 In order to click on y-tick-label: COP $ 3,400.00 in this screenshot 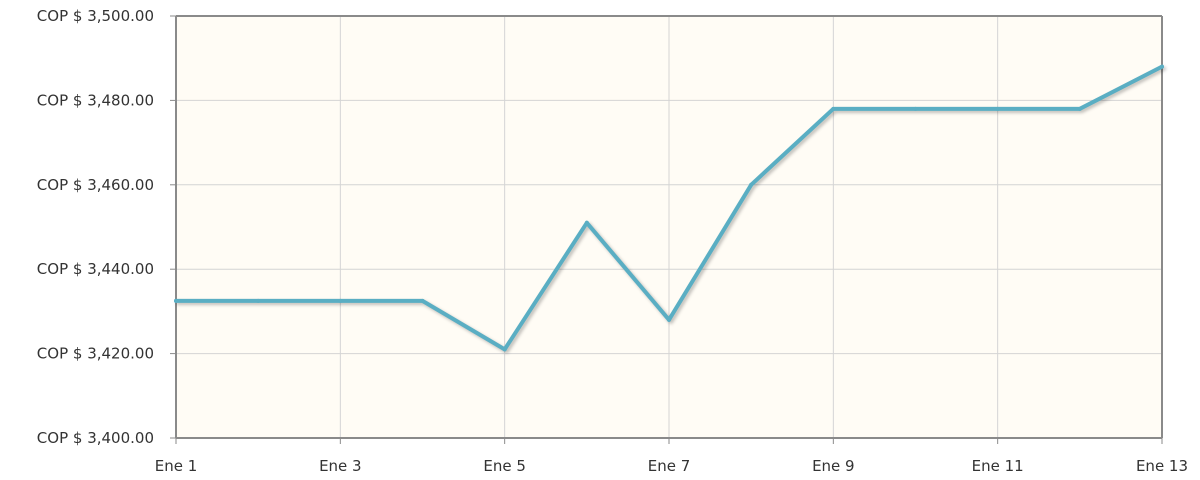, I will do `click(95, 438)`.